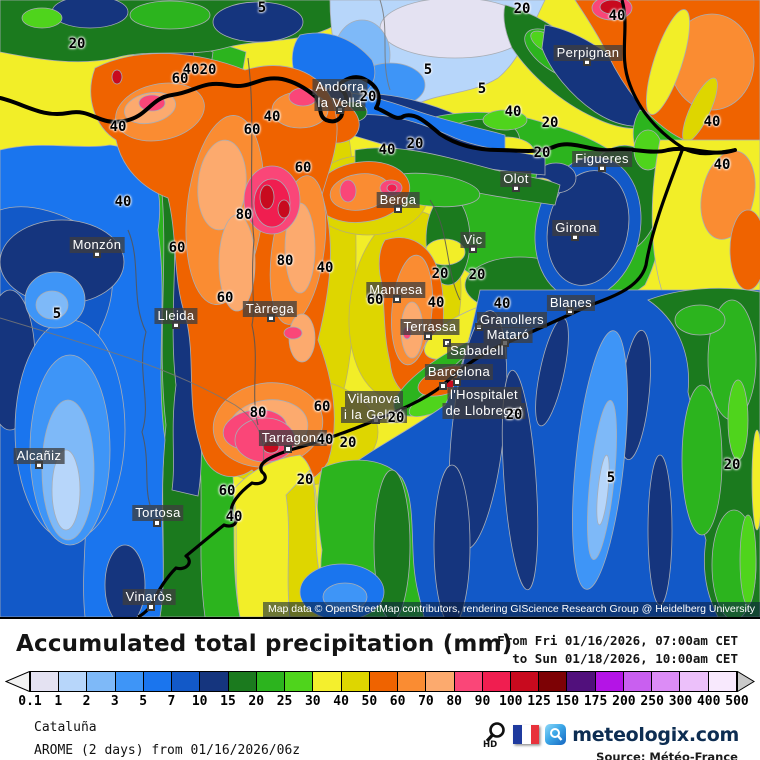 The image size is (760, 760). What do you see at coordinates (539, 701) in the screenshot?
I see `legend-tick: 125` at bounding box center [539, 701].